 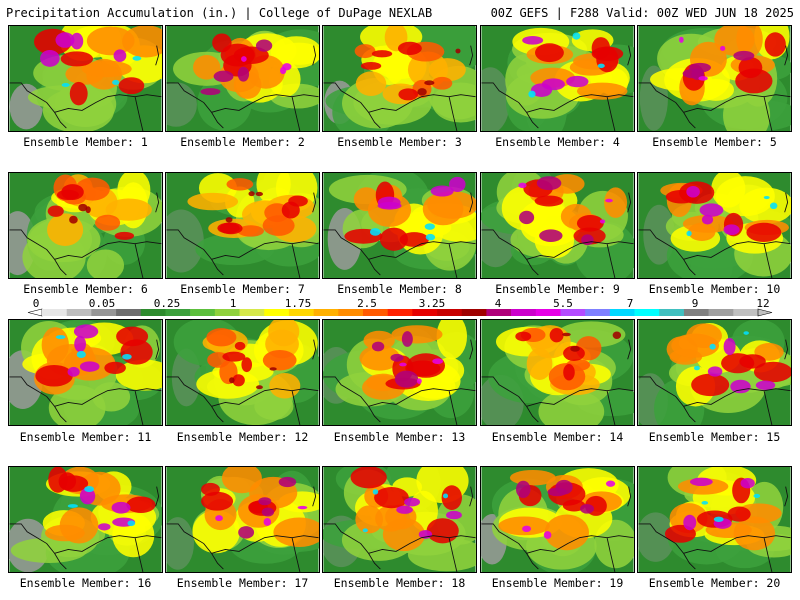 I want to click on ensemble-member-label: Ensemble Member: 4, so click(x=557, y=142).